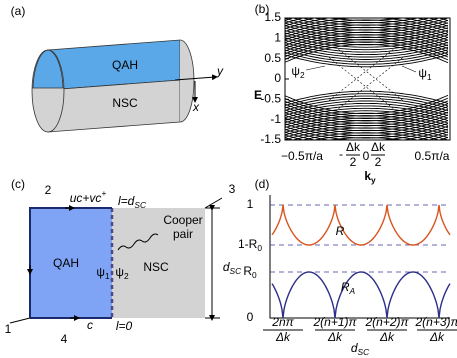 The height and width of the screenshot is (358, 457). Describe the element at coordinates (220, 71) in the screenshot. I see `axis-label: y` at that location.